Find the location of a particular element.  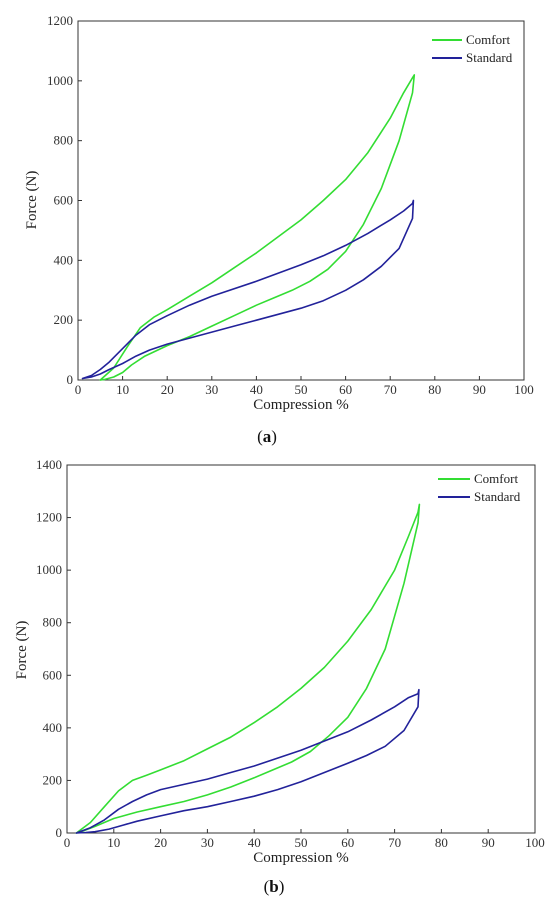

y-tick-label: 1400 is located at coordinates (49, 464).